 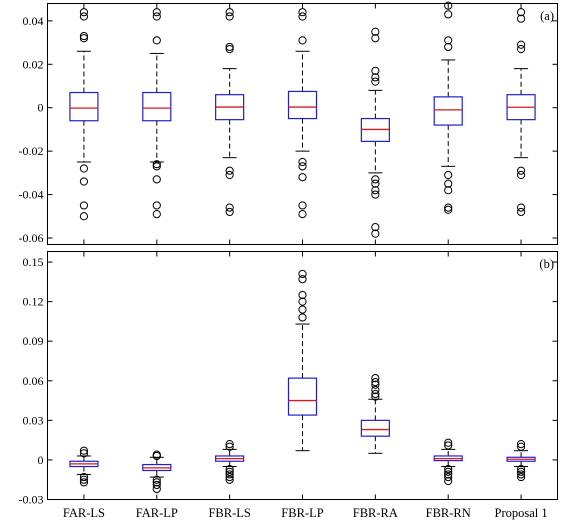 What do you see at coordinates (31, 195) in the screenshot?
I see `ytick-label: -0.04` at bounding box center [31, 195].